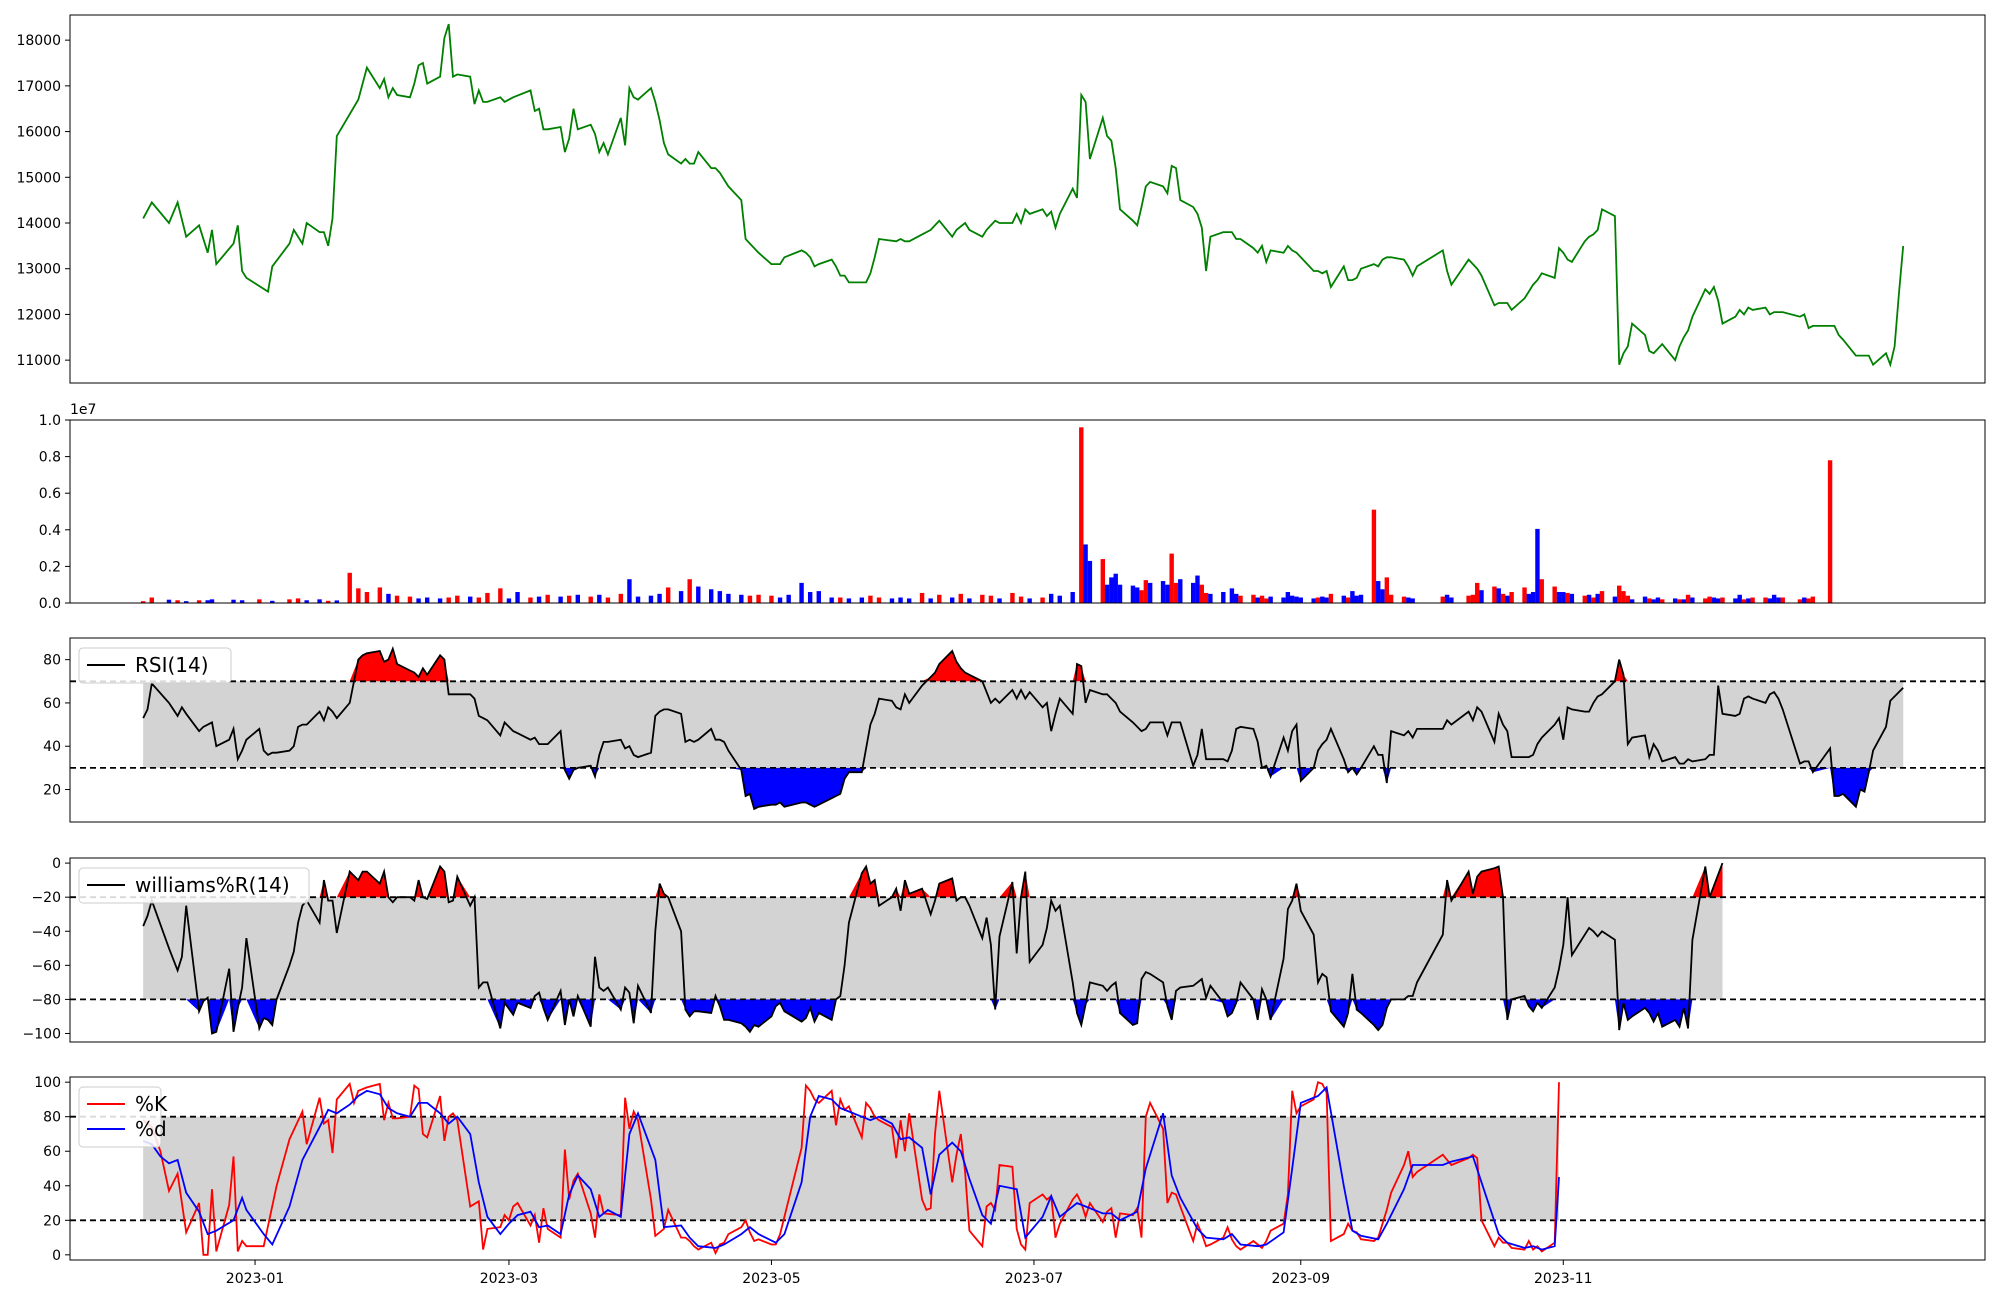  Describe the element at coordinates (1023, 728) in the screenshot. I see `rsi-line` at that location.